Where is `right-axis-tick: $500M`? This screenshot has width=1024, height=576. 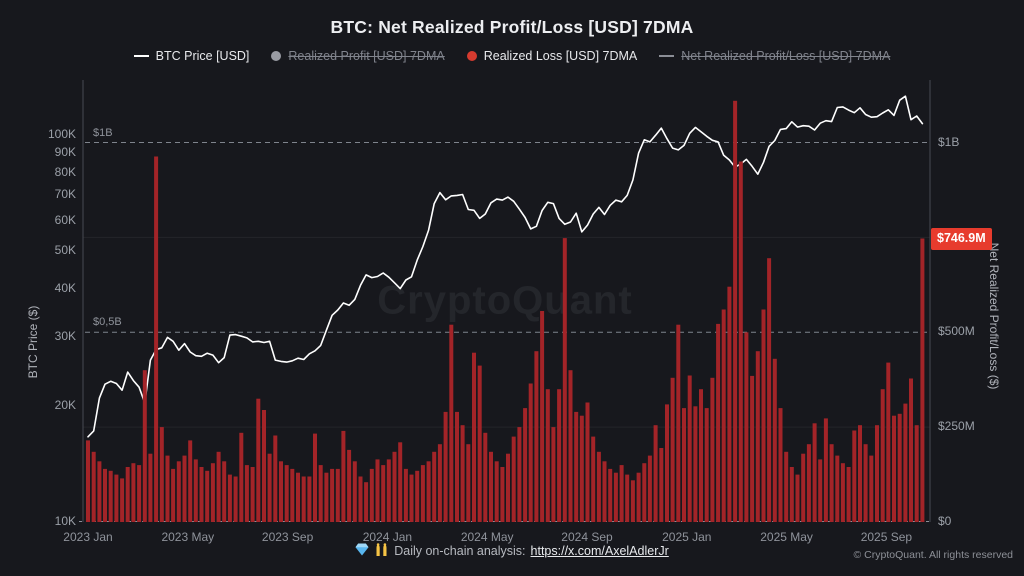
right-axis-tick: $500M is located at coordinates (956, 331).